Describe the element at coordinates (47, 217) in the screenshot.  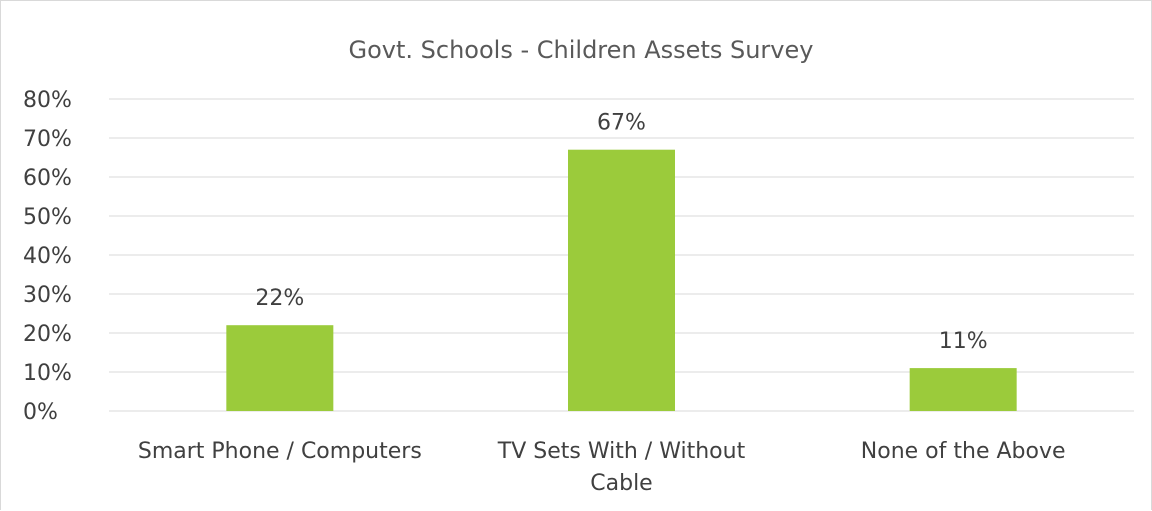
I see `y-tick-label: 50%` at that location.